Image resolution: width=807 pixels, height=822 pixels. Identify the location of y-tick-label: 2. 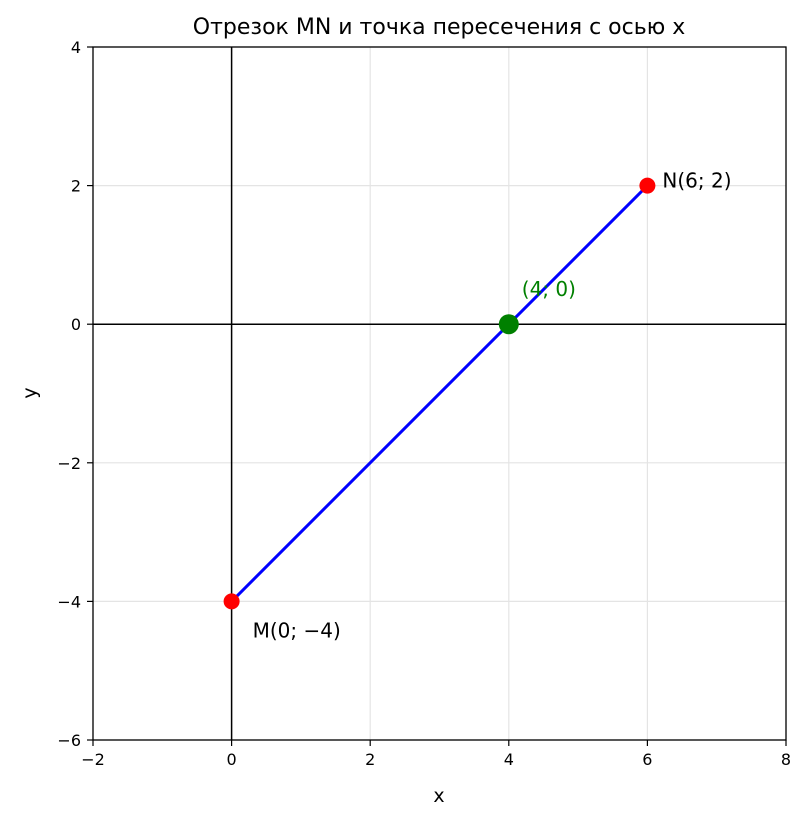
(76, 186).